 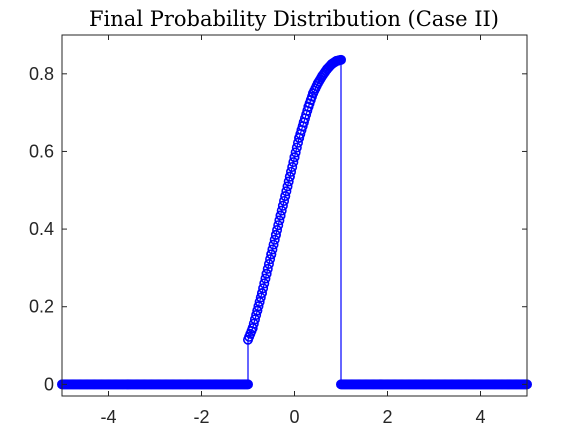 What do you see at coordinates (41, 151) in the screenshot?
I see `y-tick-label: 0.6` at bounding box center [41, 151].